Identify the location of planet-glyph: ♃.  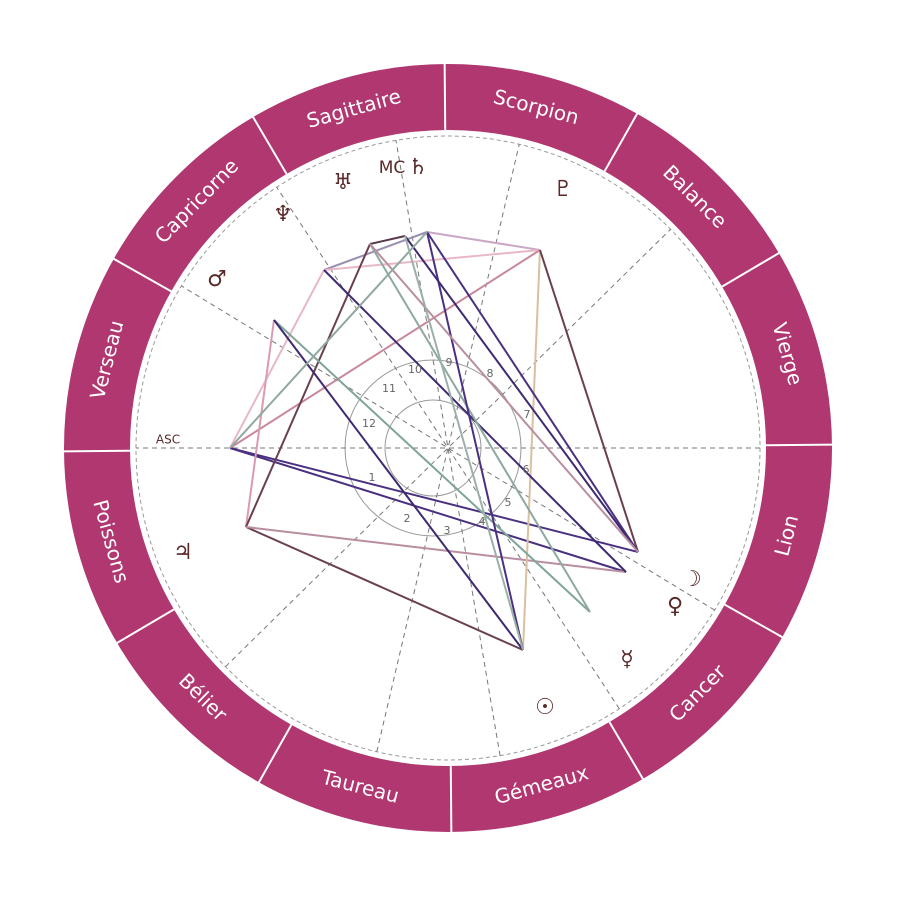
(183, 552).